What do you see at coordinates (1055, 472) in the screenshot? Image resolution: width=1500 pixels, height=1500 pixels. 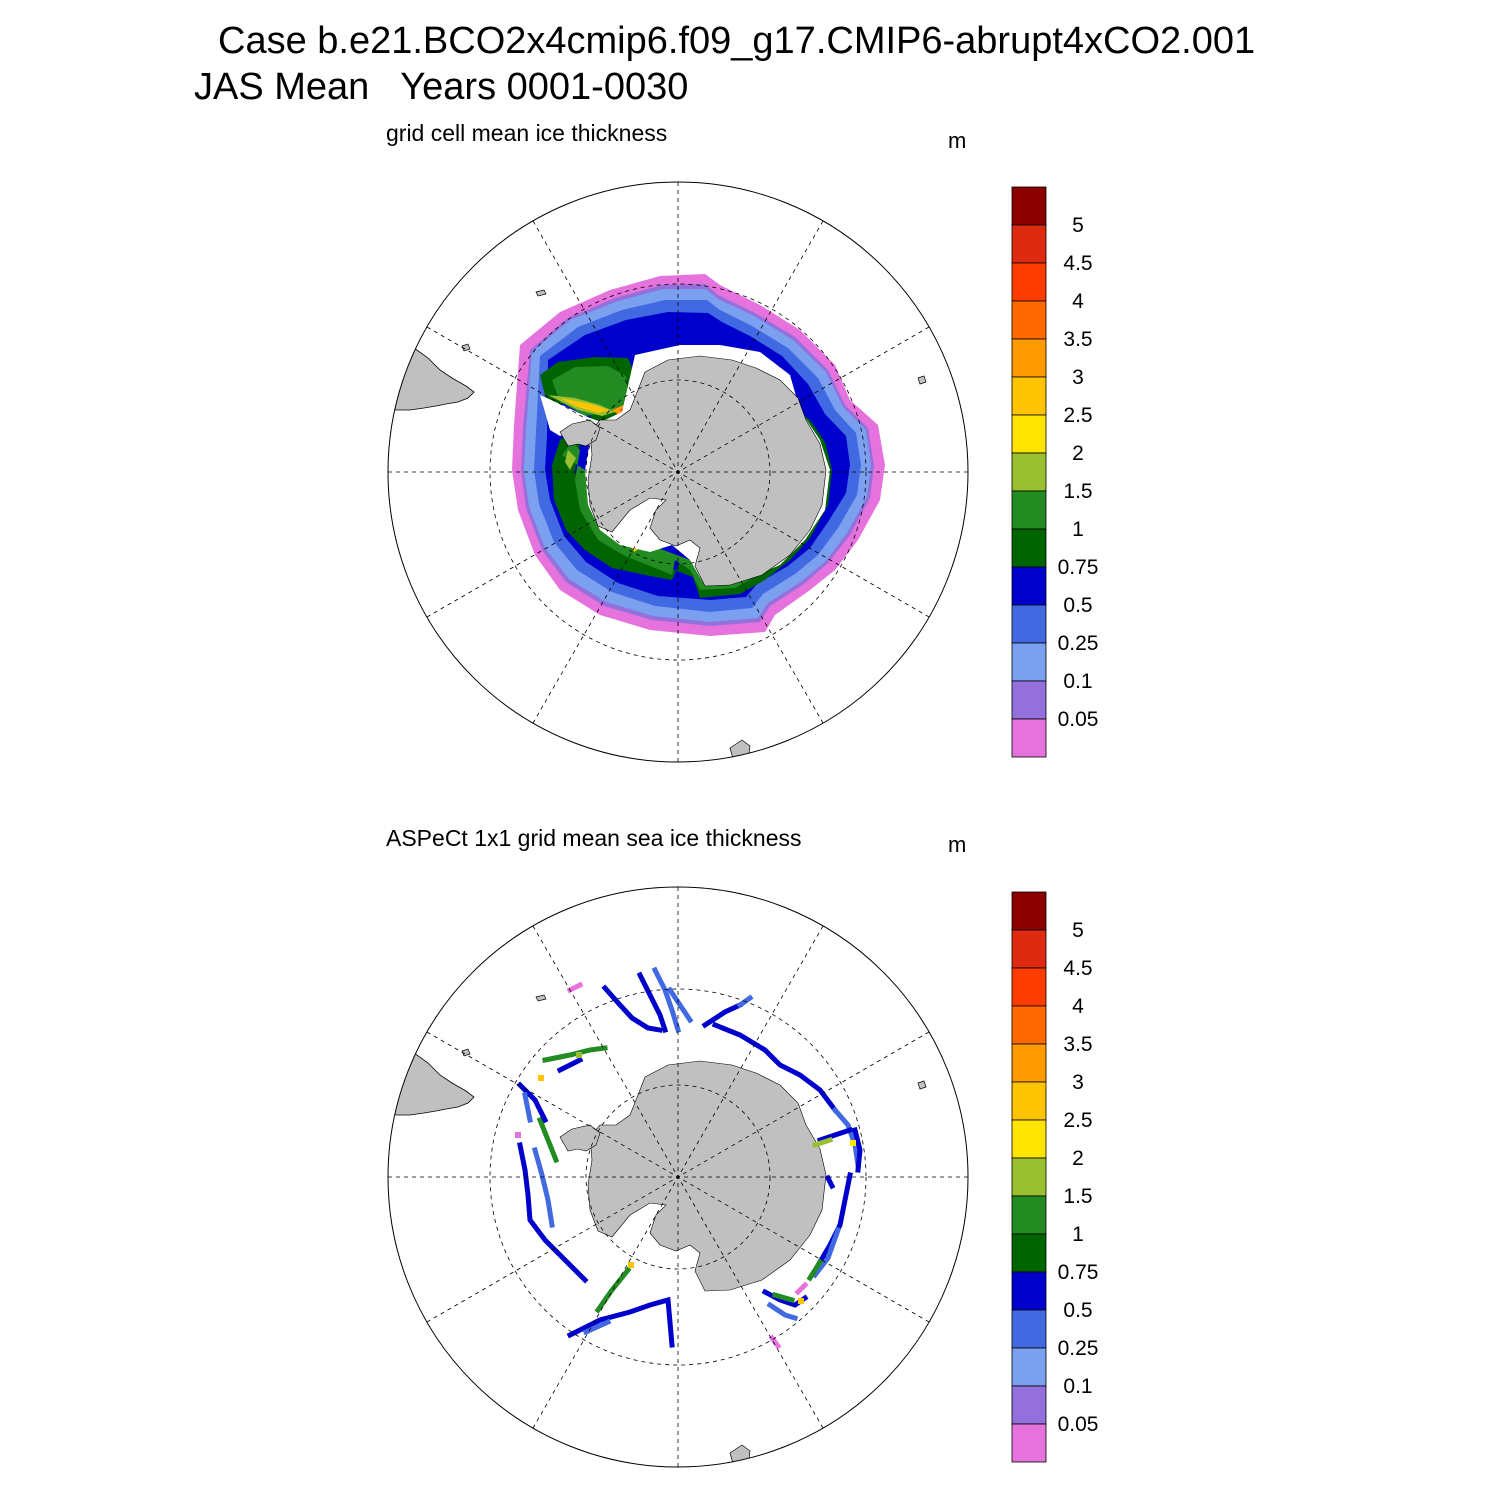 I see `colorbar-model: 5 4.5 4 3.5 3 2.5 2 1.5 1 0.75 0.5 0.25 0.1 0.05` at bounding box center [1055, 472].